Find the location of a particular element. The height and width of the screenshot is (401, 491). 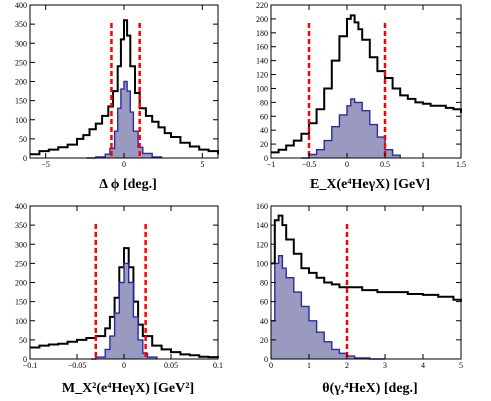

mx2-ytick-label: 200 is located at coordinates (21, 283).